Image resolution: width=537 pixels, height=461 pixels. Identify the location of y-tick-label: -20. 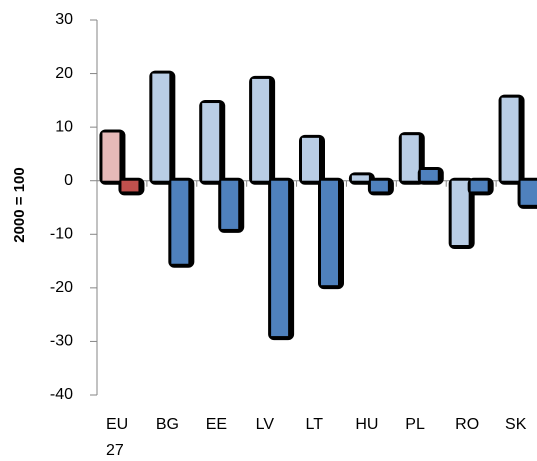
(61, 287).